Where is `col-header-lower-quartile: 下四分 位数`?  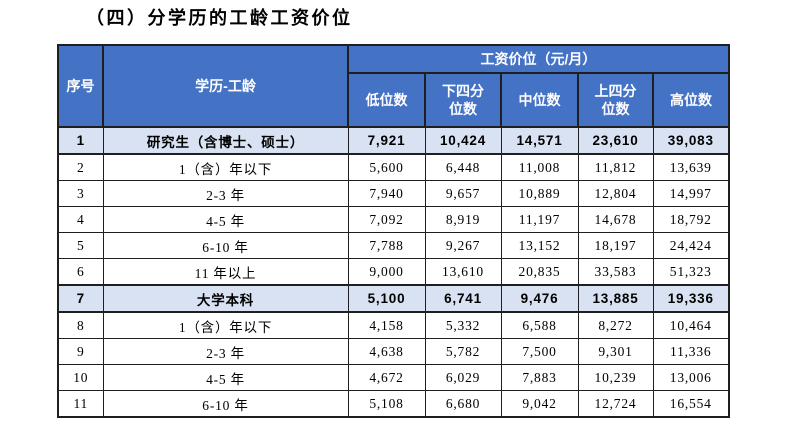 col-header-lower-quartile: 下四分 位数 is located at coordinates (463, 100).